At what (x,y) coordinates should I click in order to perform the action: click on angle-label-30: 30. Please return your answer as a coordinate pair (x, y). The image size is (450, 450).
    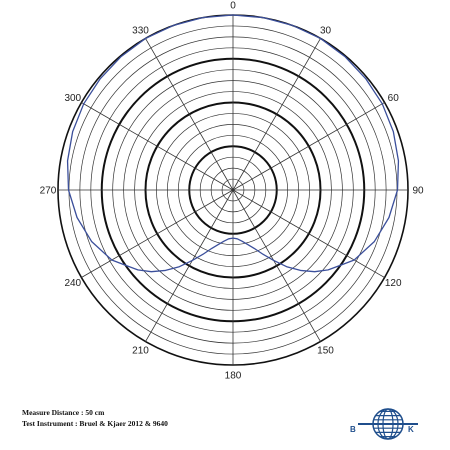
    Looking at the image, I should click on (326, 30).